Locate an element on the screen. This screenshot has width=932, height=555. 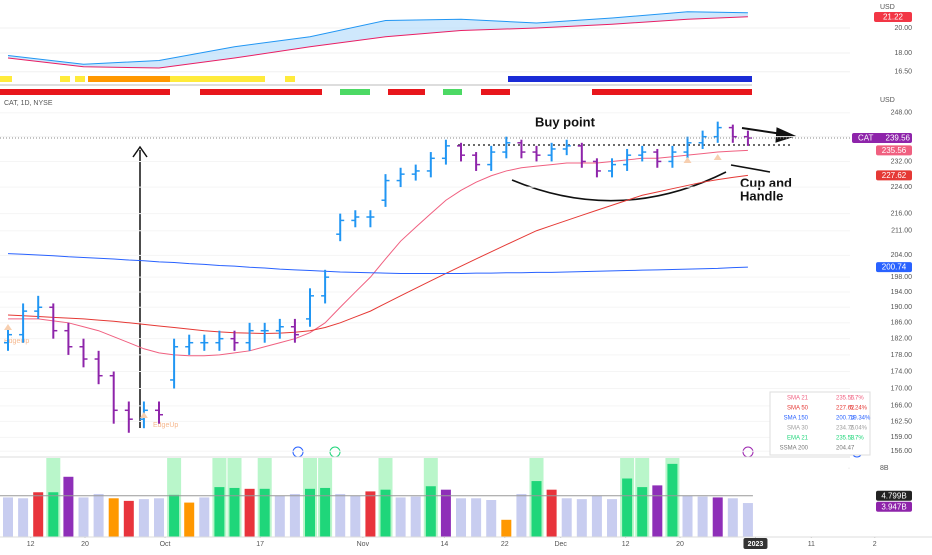
y-tick-label: 170.00 is located at coordinates (902, 388).